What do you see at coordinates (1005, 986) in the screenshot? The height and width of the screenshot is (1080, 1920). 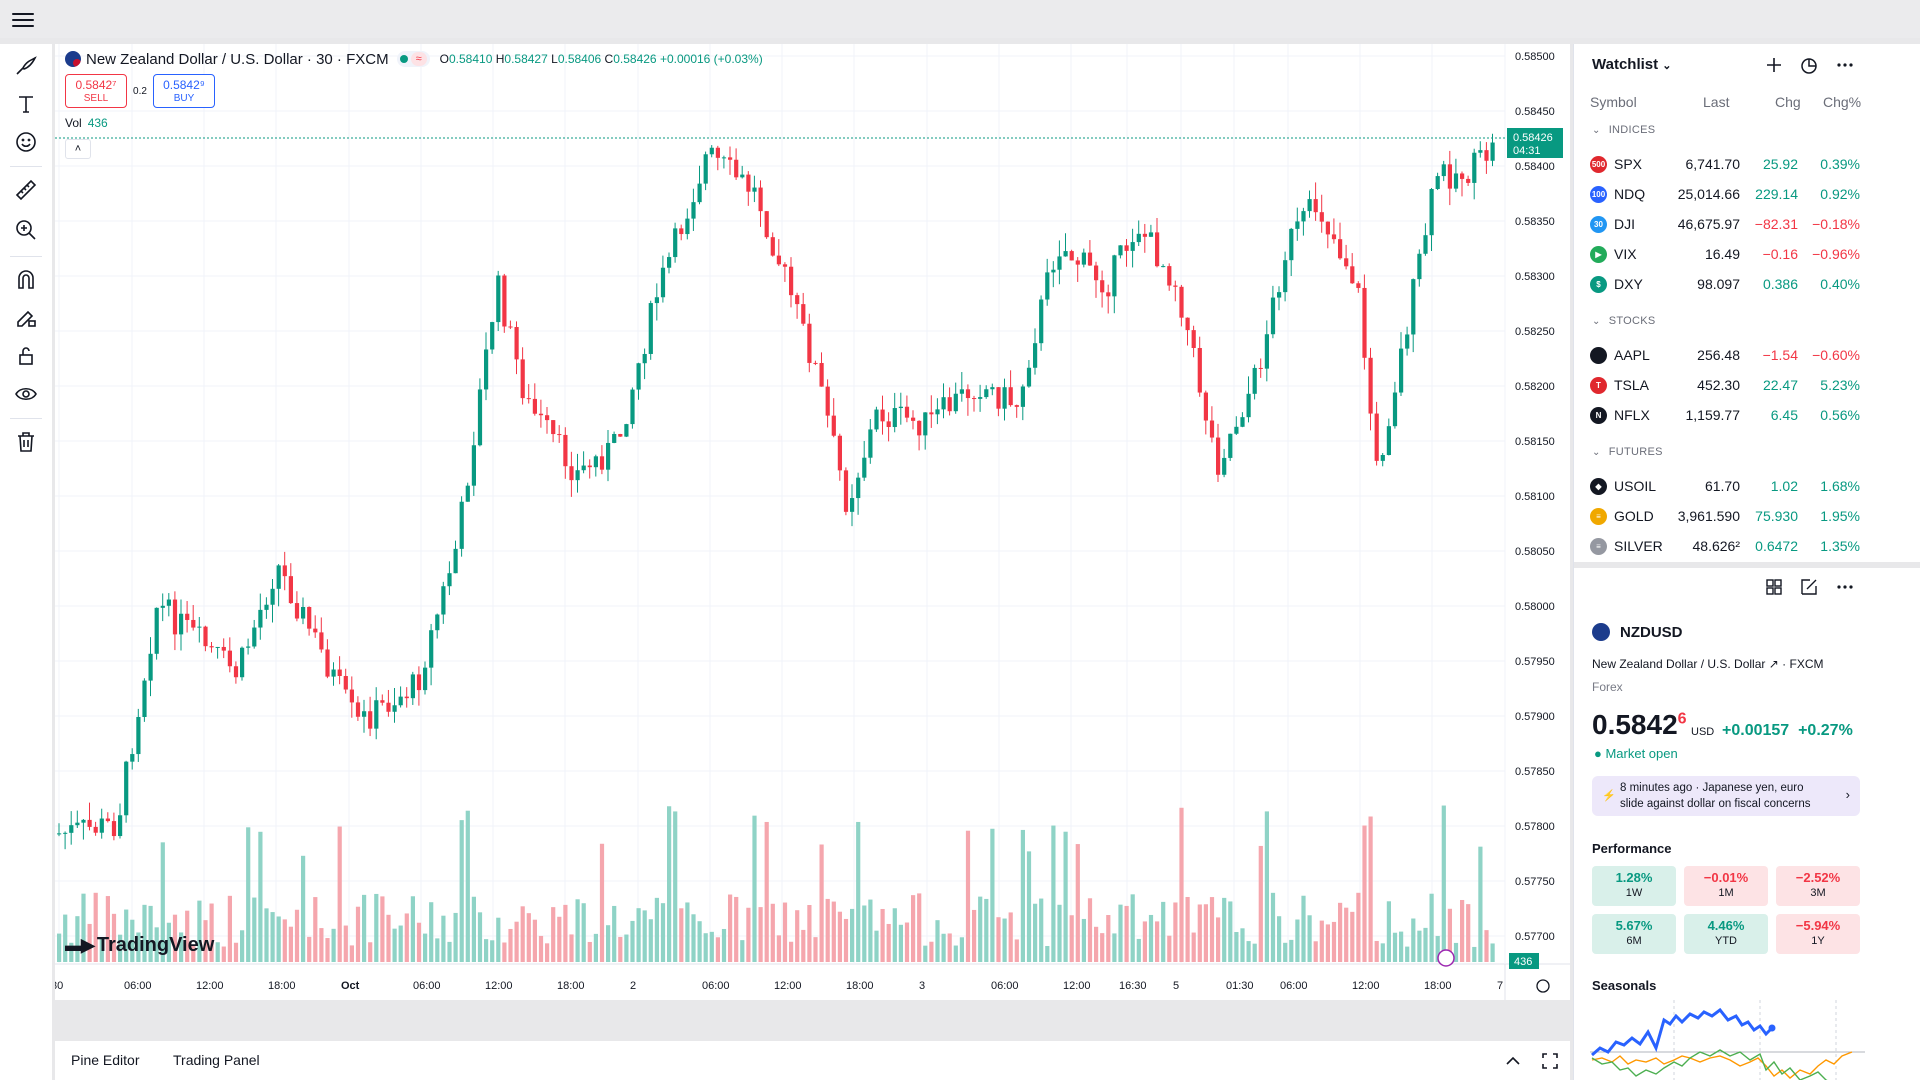 I see `time-axis-label: 06:00` at bounding box center [1005, 986].